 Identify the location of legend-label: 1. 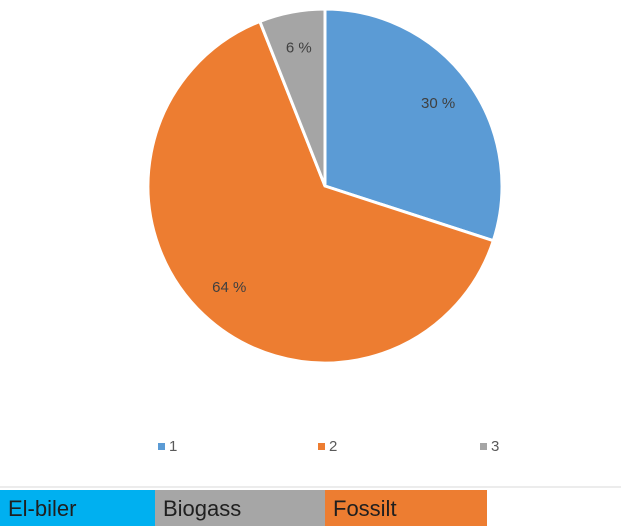
(173, 446).